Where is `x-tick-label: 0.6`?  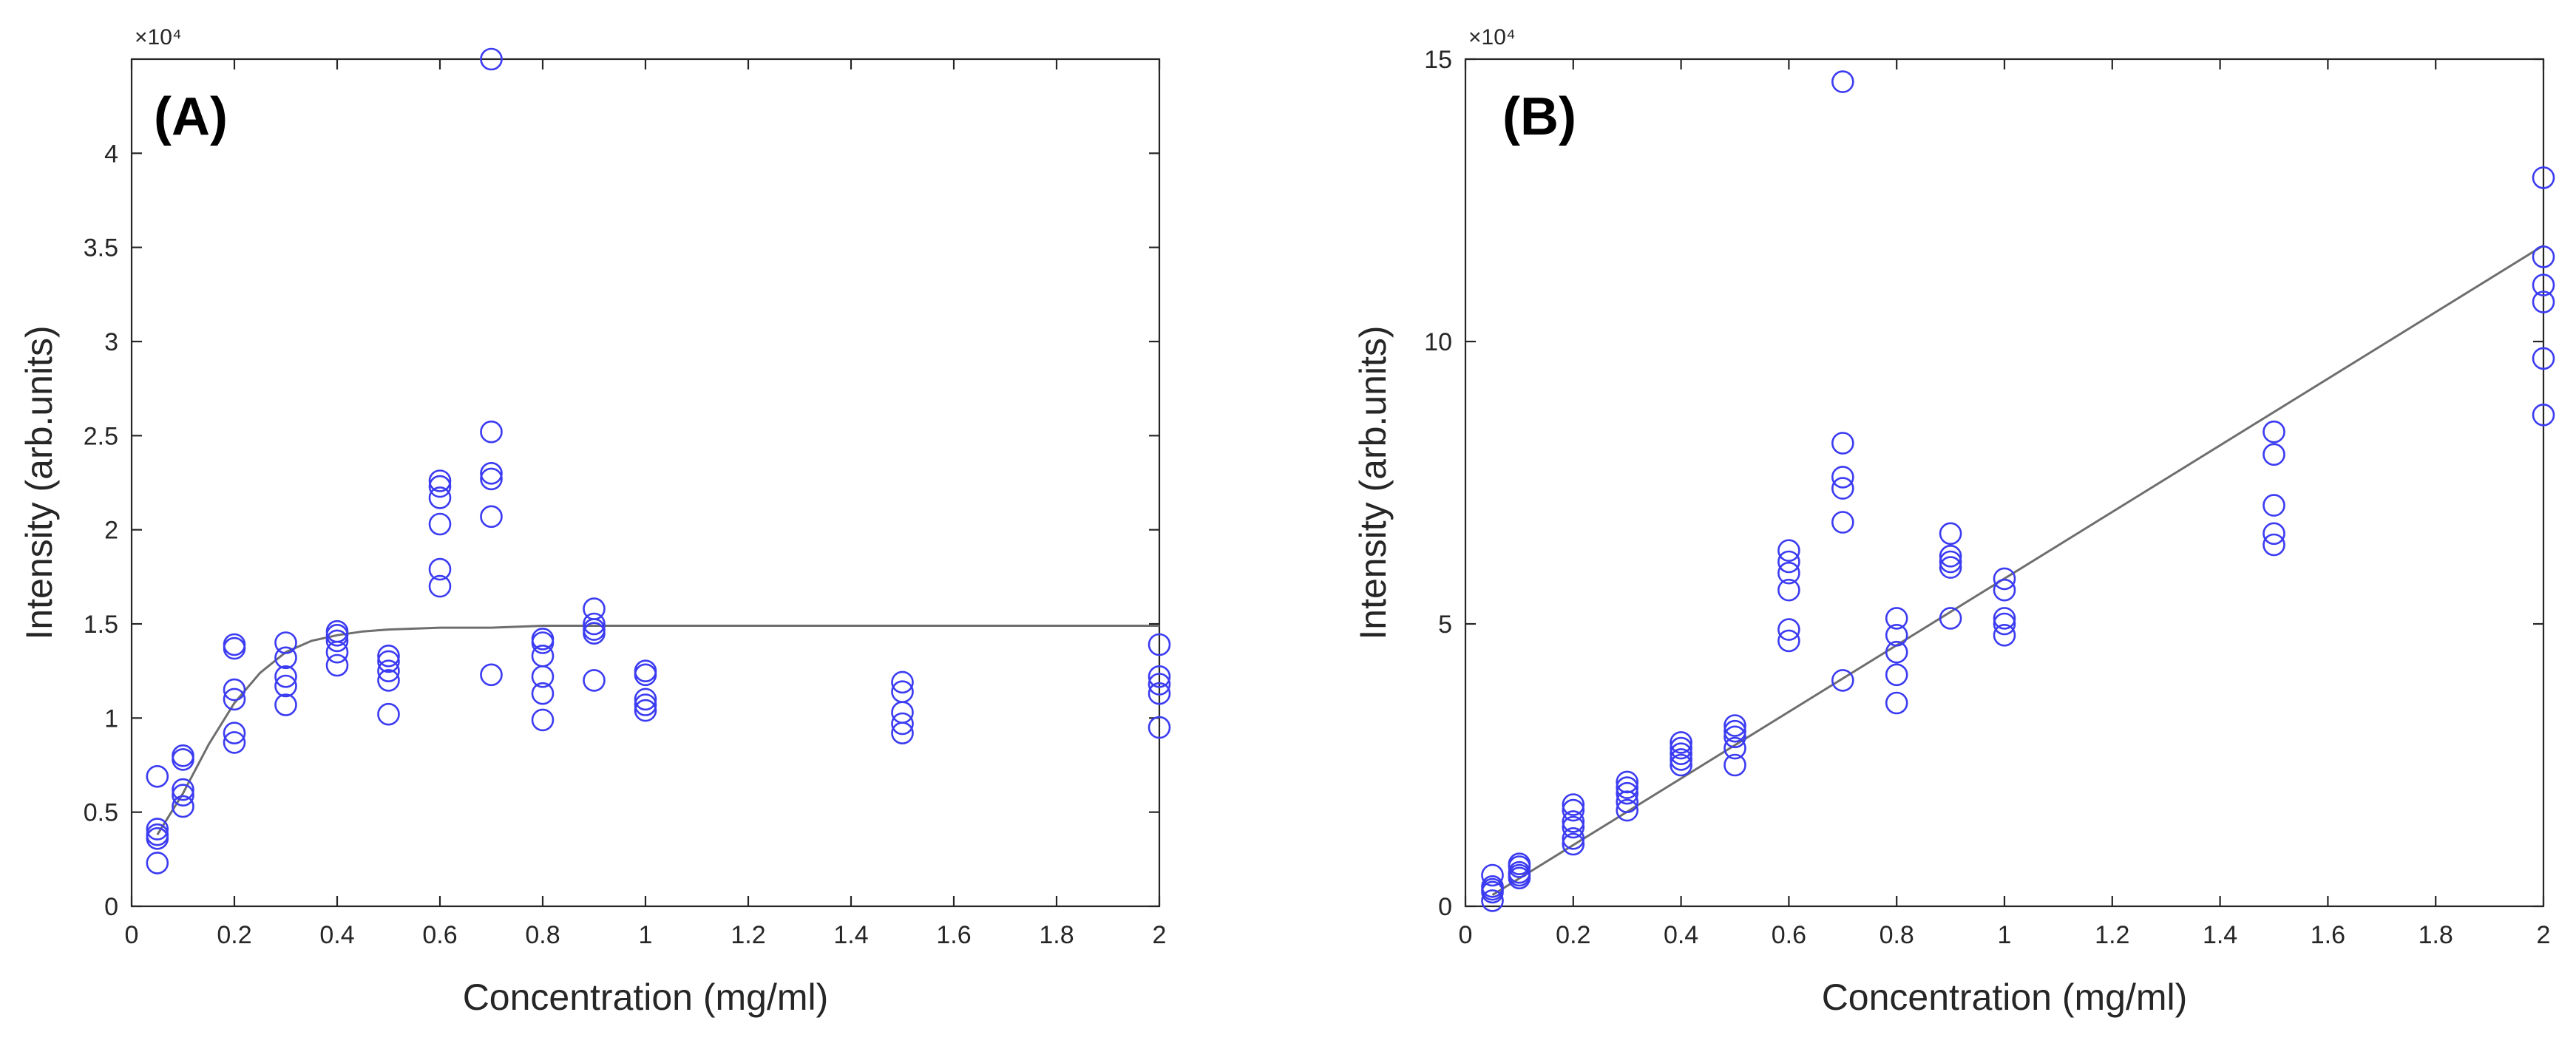
x-tick-label: 0.6 is located at coordinates (439, 935).